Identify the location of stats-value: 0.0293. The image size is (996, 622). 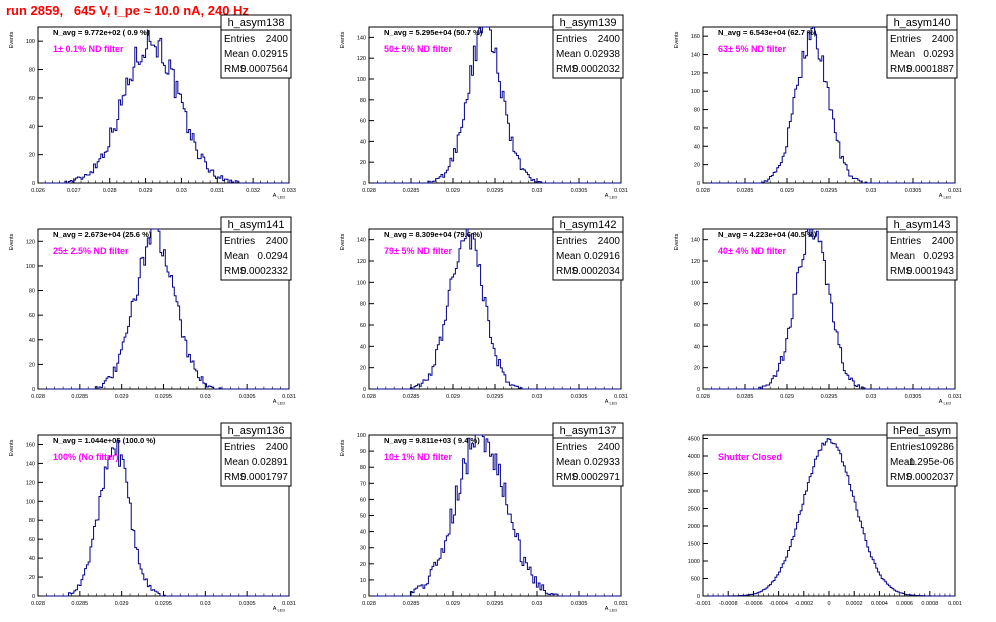
(938, 256).